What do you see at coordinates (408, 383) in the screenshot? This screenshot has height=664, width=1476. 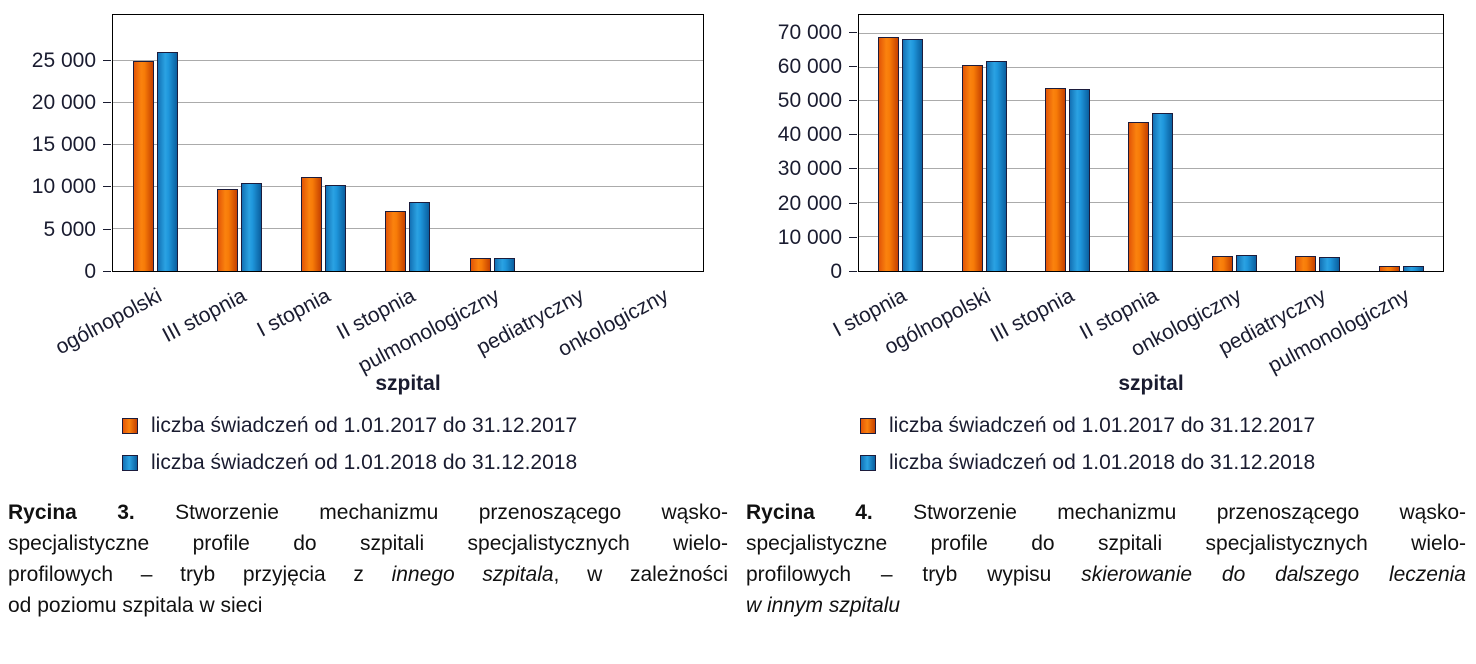 I see `x-axis-title: szpital` at bounding box center [408, 383].